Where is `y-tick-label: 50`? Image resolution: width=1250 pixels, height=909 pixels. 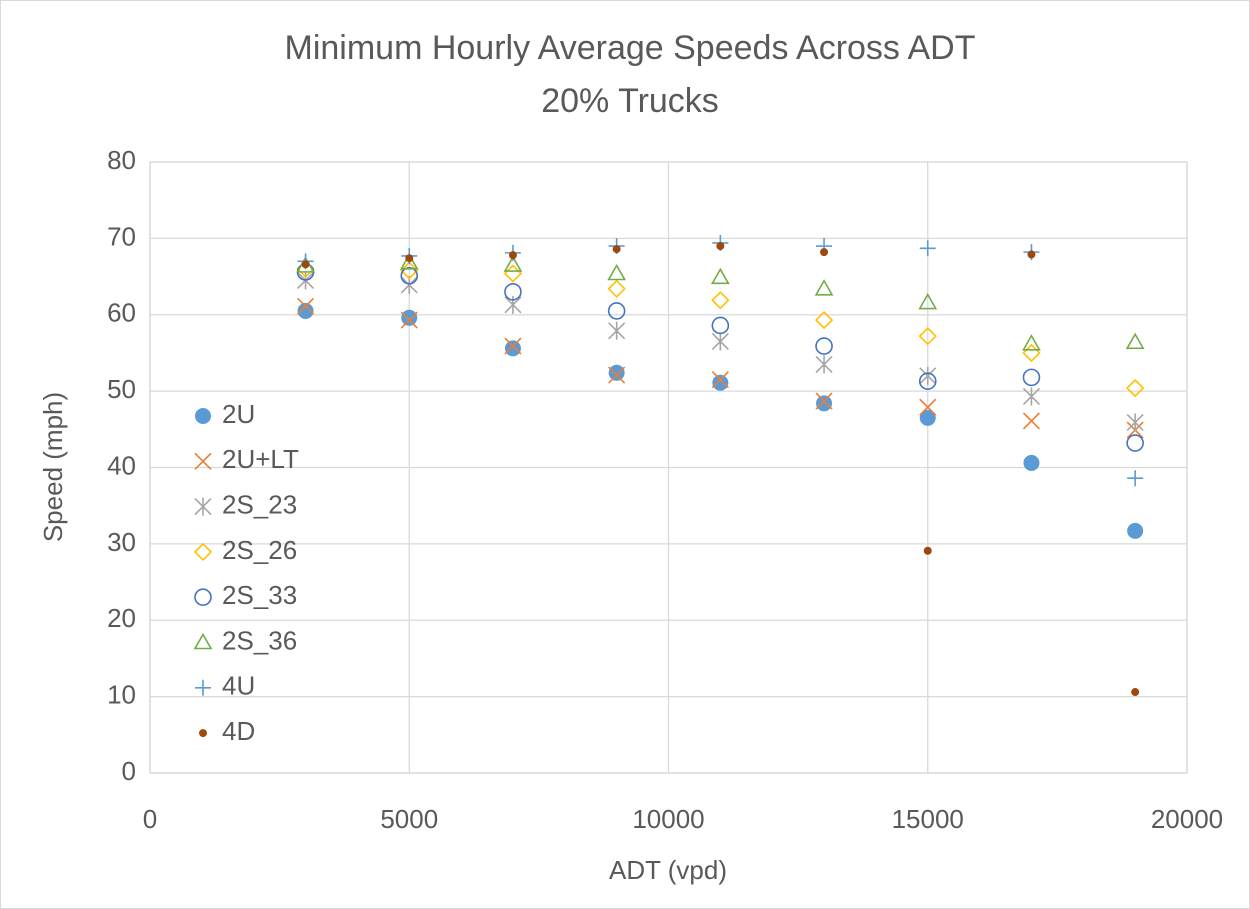
y-tick-label: 50 is located at coordinates (121, 389).